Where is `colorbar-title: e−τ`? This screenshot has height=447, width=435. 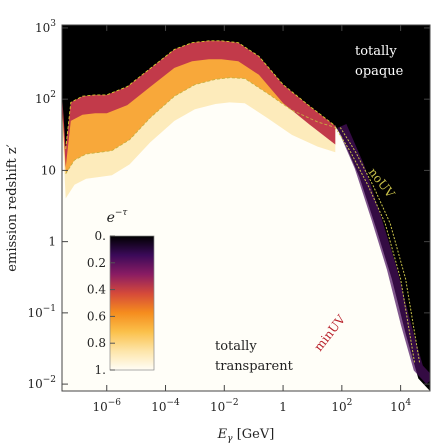 colorbar-title: e−τ is located at coordinates (118, 217).